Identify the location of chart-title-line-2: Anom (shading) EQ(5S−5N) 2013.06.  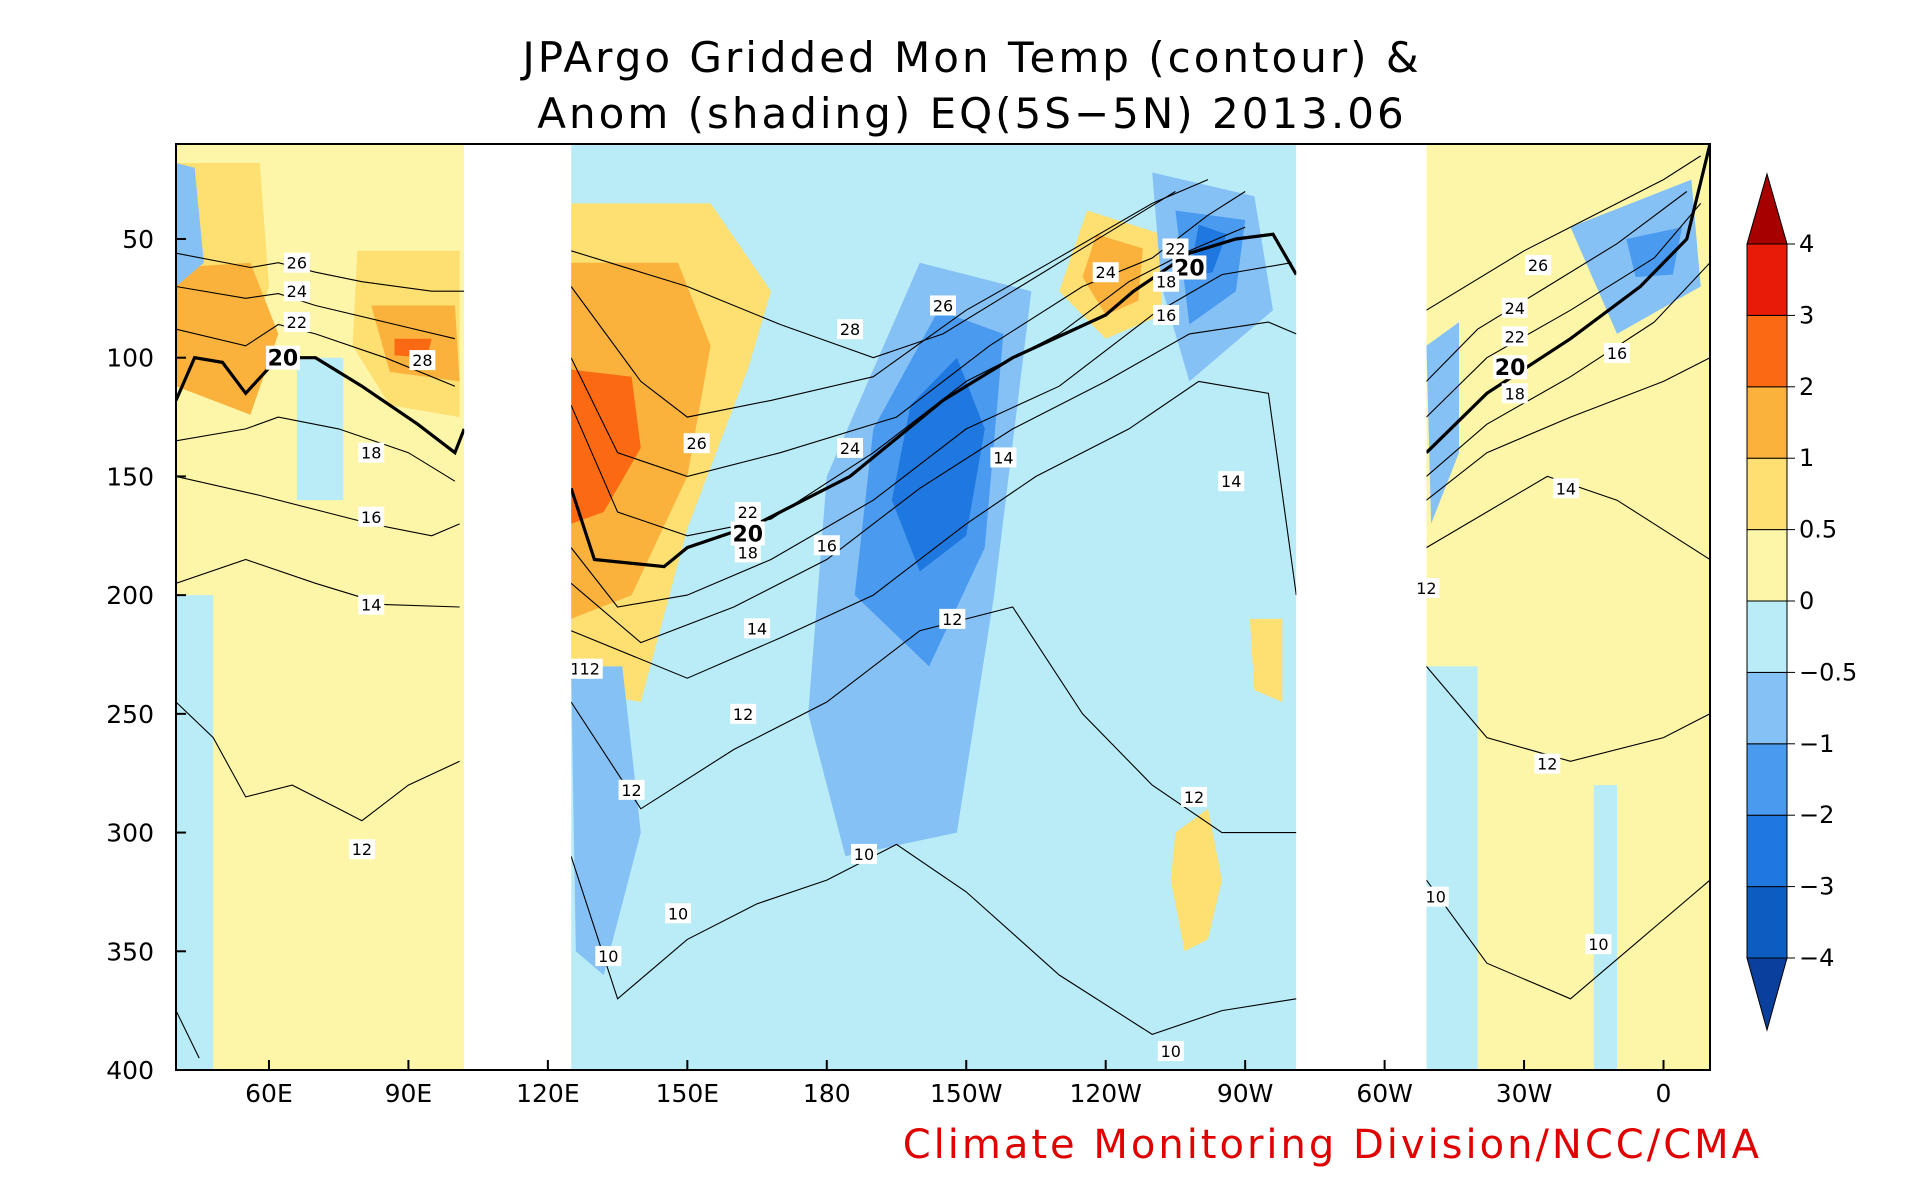
(971, 113).